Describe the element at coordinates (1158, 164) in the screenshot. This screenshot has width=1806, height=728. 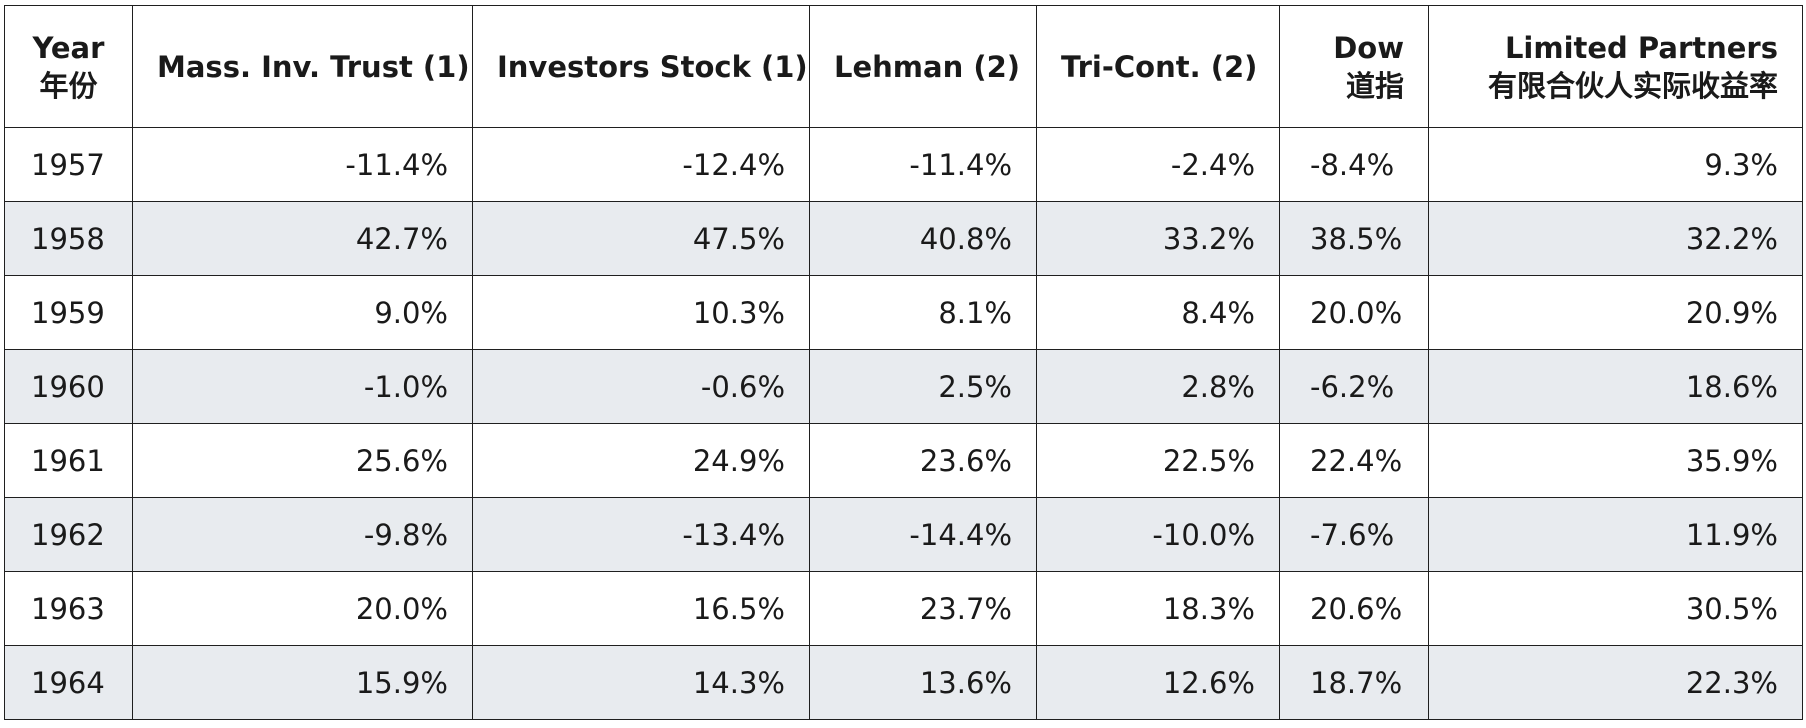
I see `cell-tri-cont: -2.4%` at that location.